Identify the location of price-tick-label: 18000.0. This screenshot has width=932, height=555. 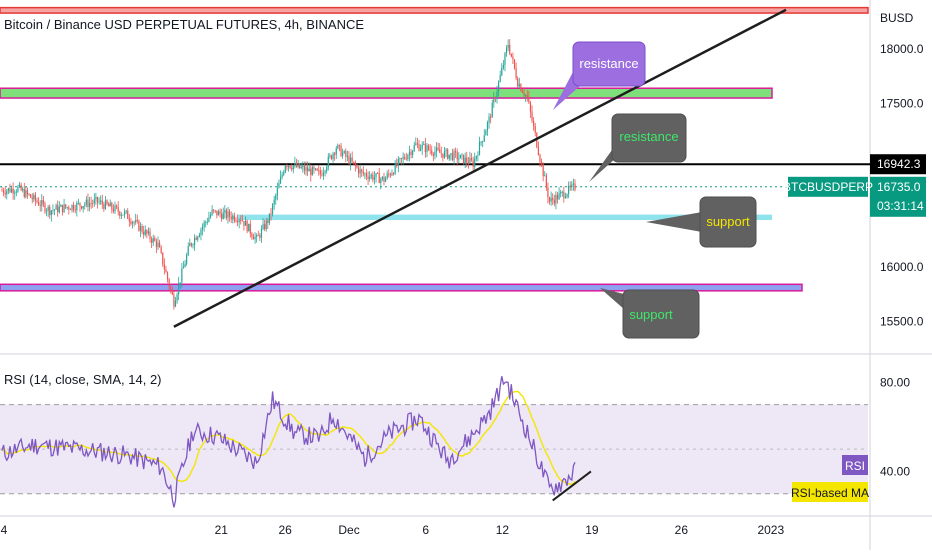
(902, 49).